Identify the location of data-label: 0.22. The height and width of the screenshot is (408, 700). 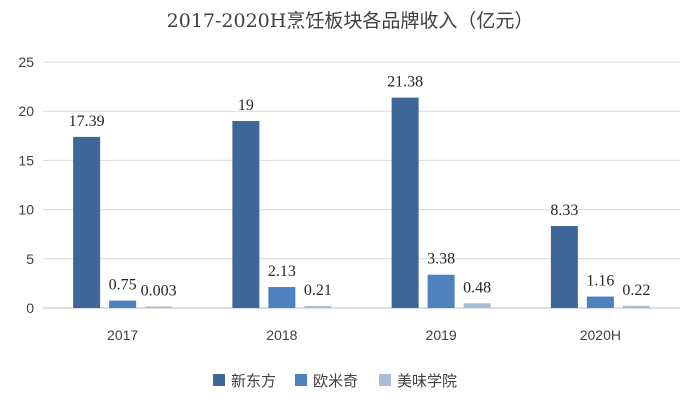
(636, 290).